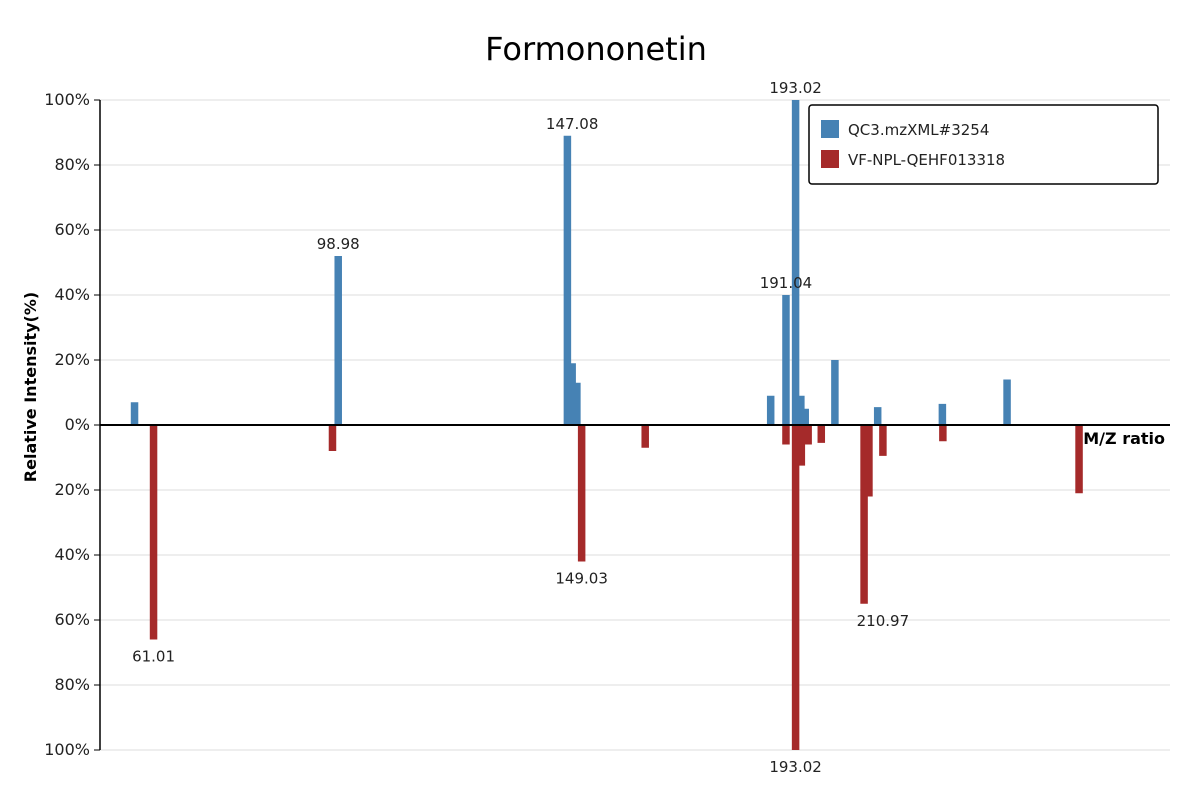 The height and width of the screenshot is (800, 1200). What do you see at coordinates (926, 160) in the screenshot?
I see `legend-label-reference: VF-NPL-QEHF013318` at bounding box center [926, 160].